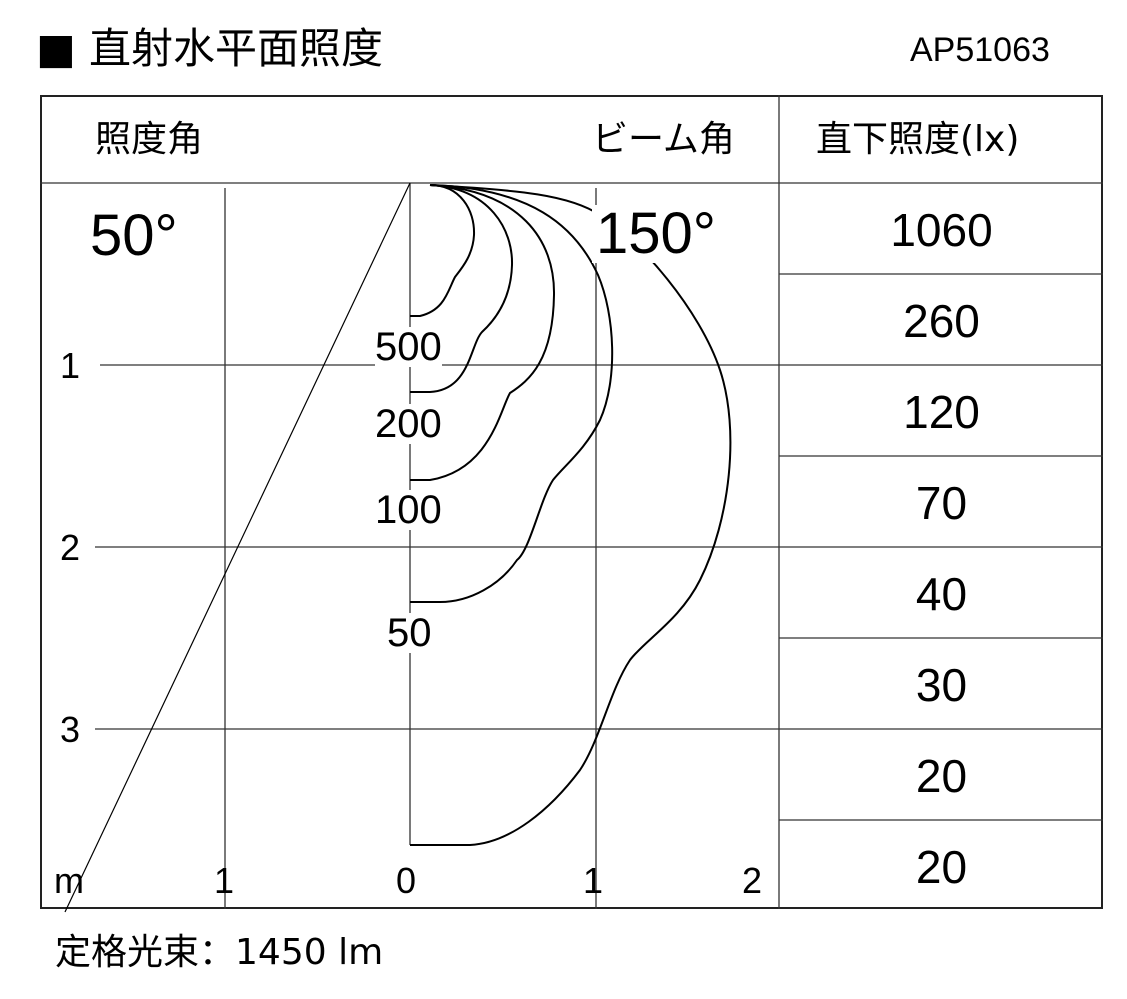 This screenshot has width=1127, height=999. I want to click on y-tick: 1, so click(70, 365).